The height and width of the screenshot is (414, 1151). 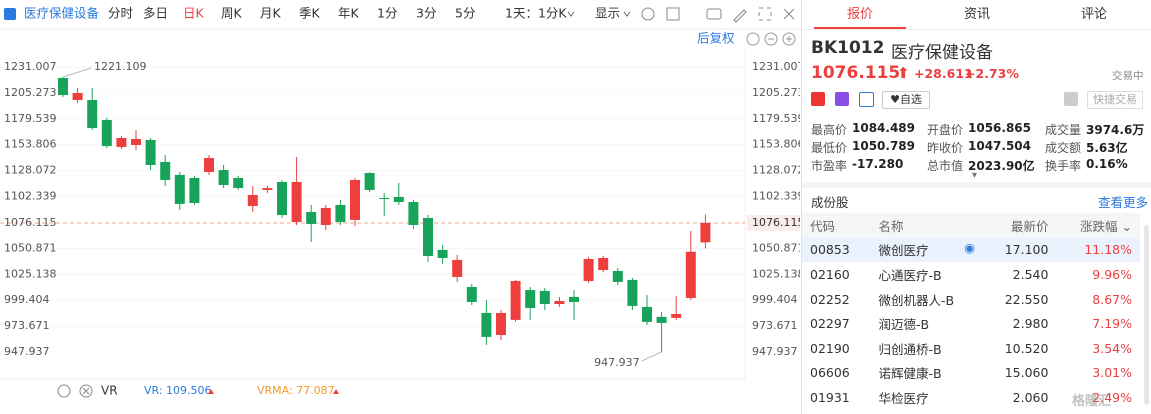 I want to click on stat-value: 1056.865, so click(x=1000, y=128).